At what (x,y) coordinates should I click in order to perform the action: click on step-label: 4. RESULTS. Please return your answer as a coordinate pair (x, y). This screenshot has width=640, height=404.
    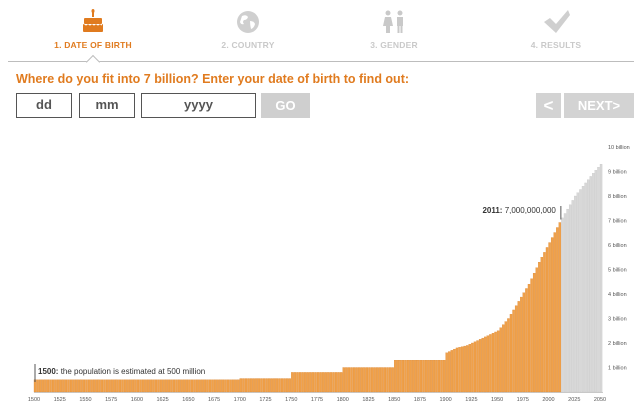
    Looking at the image, I should click on (556, 45).